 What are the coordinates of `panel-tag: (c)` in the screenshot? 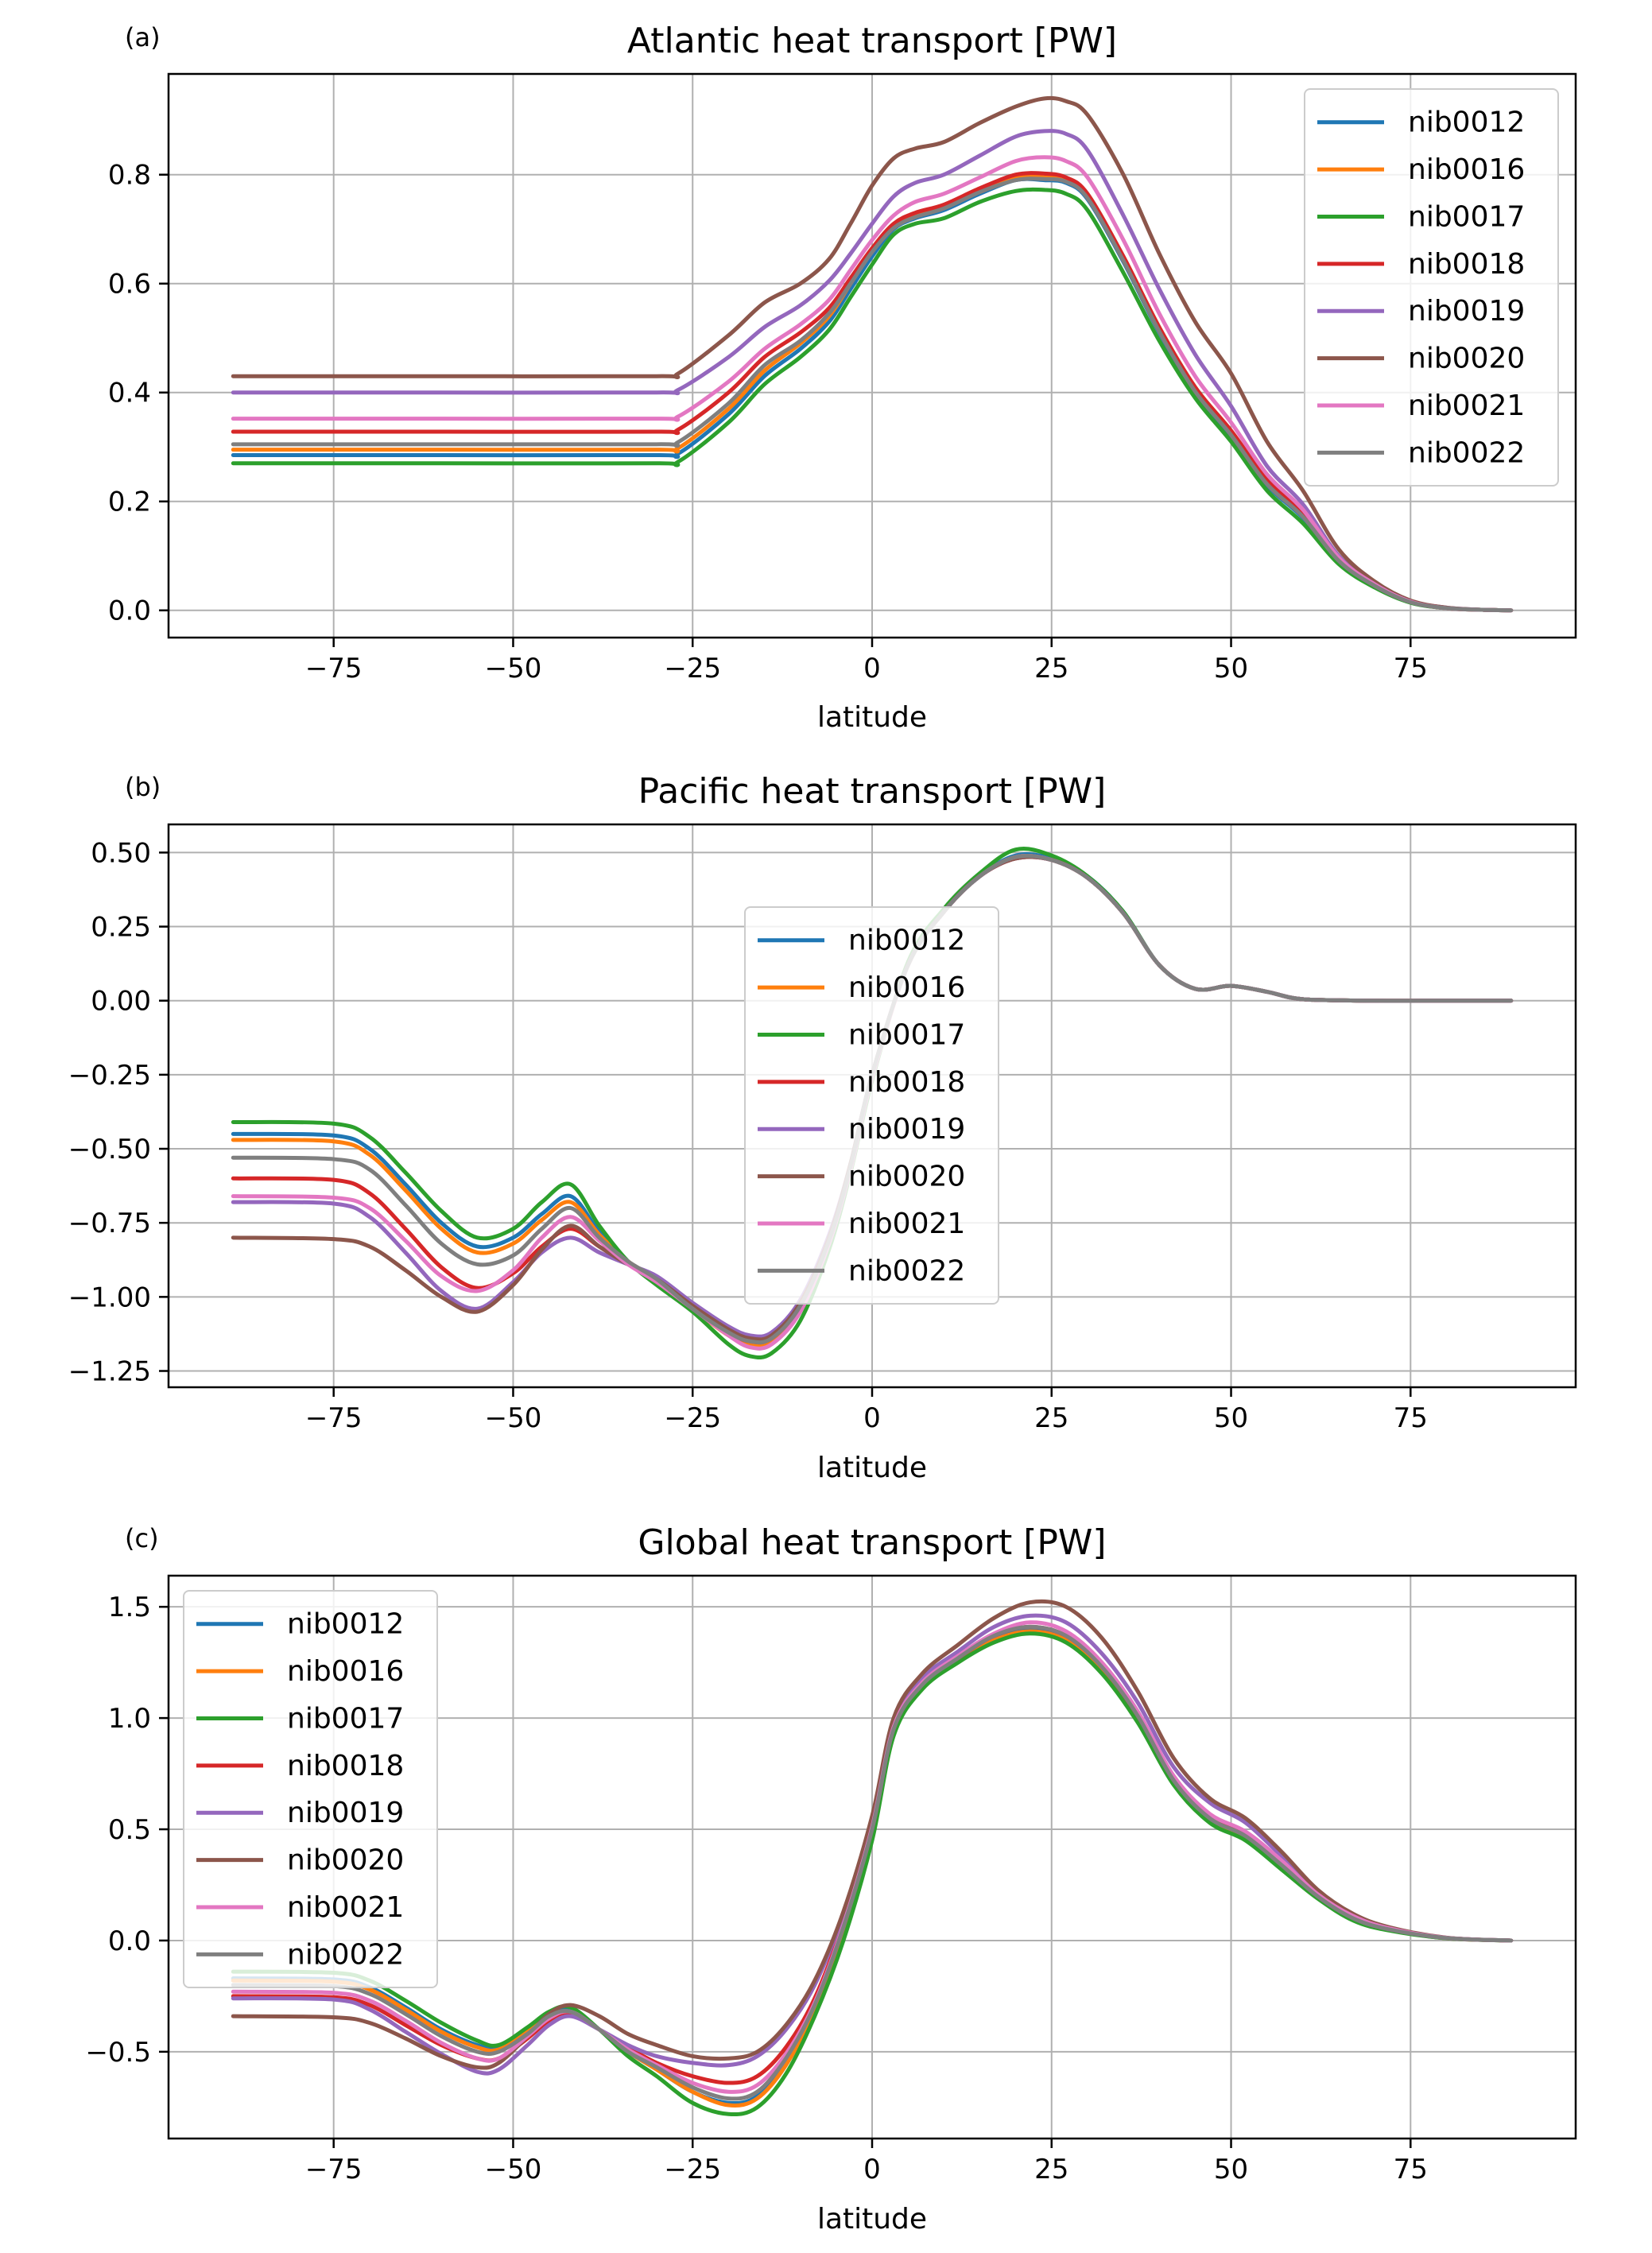 It's located at (142, 1538).